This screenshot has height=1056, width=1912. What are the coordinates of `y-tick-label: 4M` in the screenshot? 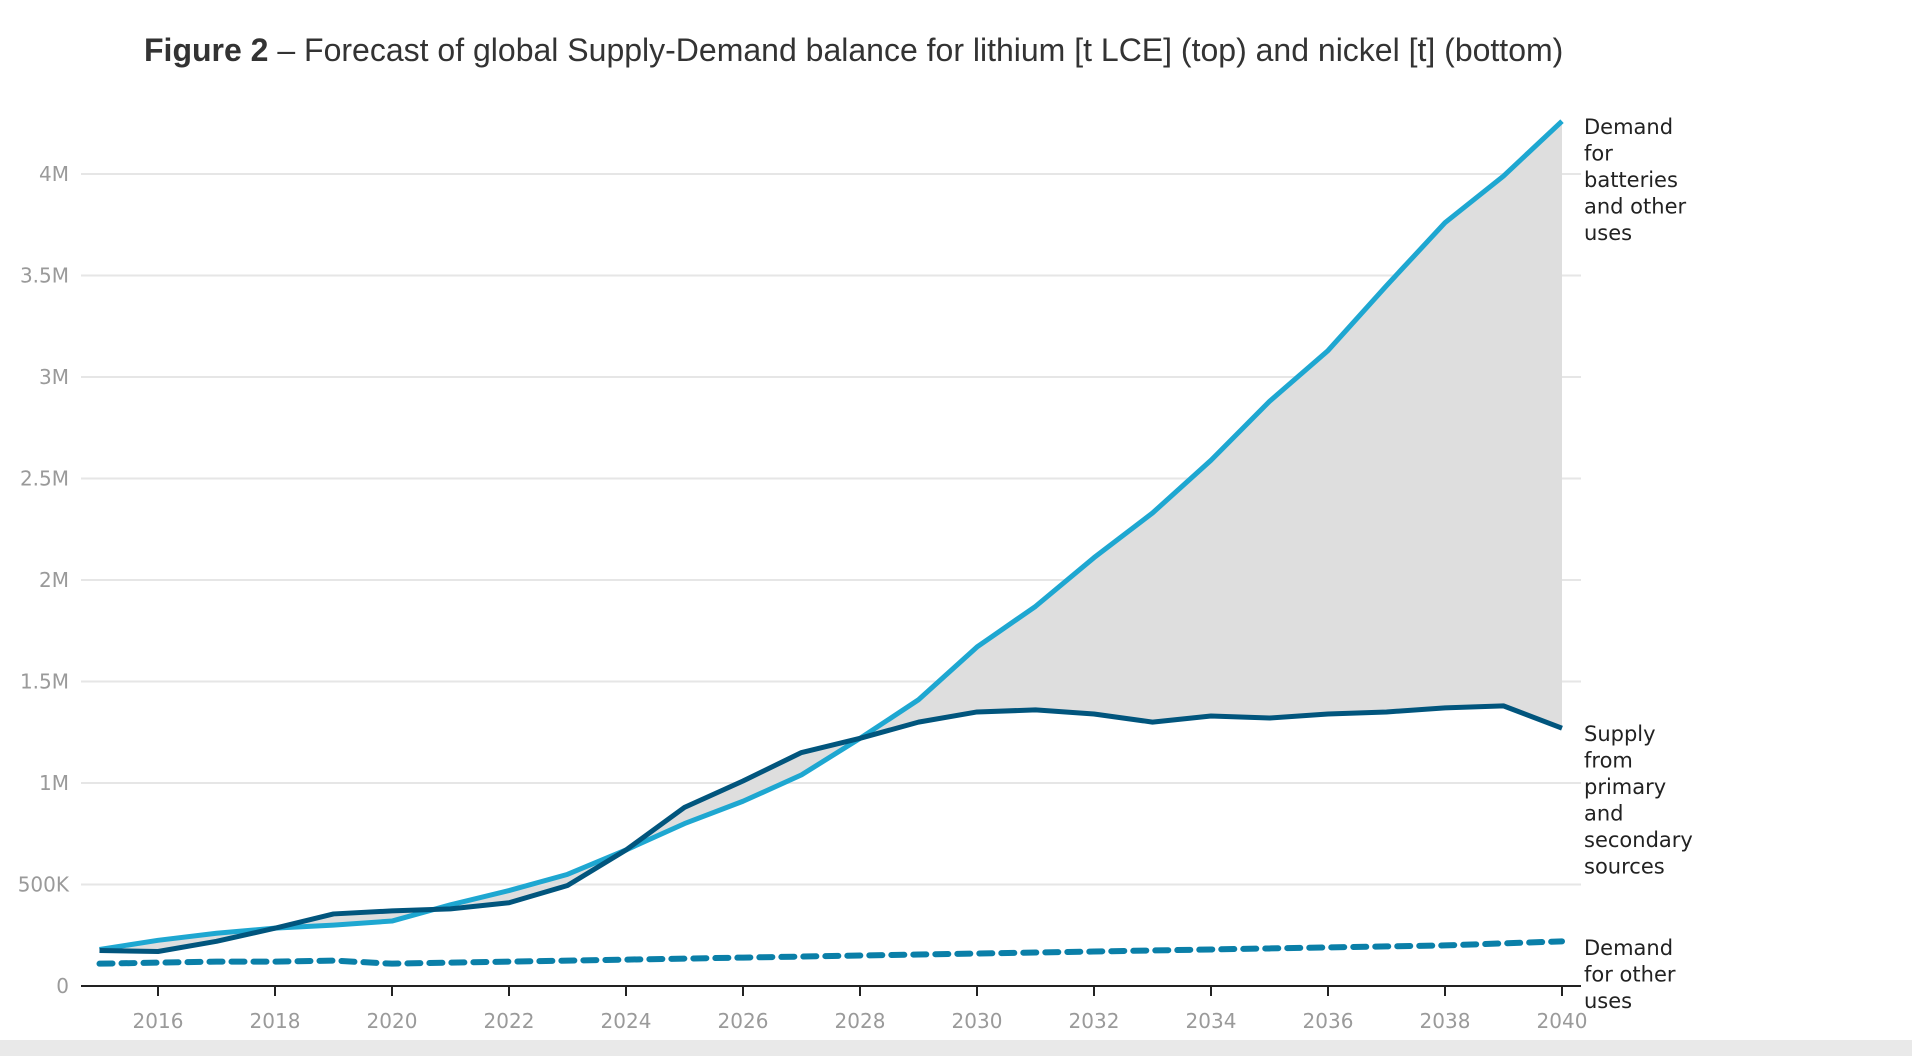 It's located at (54, 174).